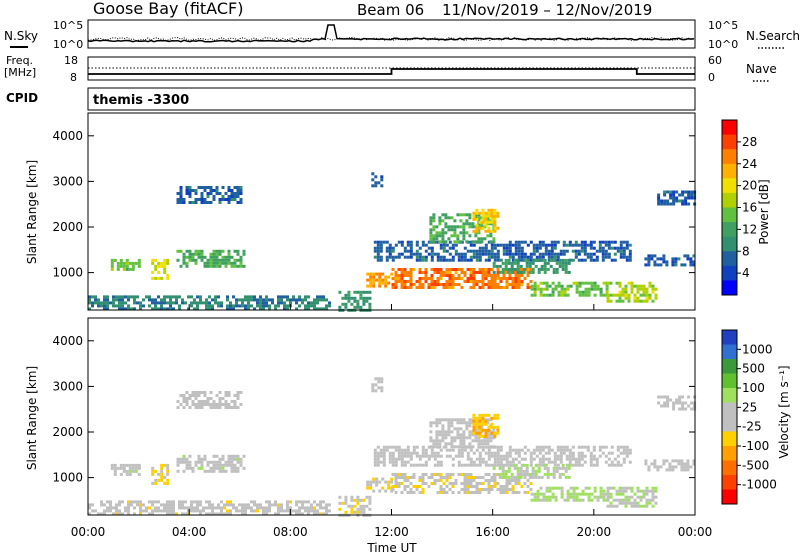 Image resolution: width=800 pixels, height=554 pixels. What do you see at coordinates (189, 532) in the screenshot?
I see `x-tick-label: 04:00` at bounding box center [189, 532].